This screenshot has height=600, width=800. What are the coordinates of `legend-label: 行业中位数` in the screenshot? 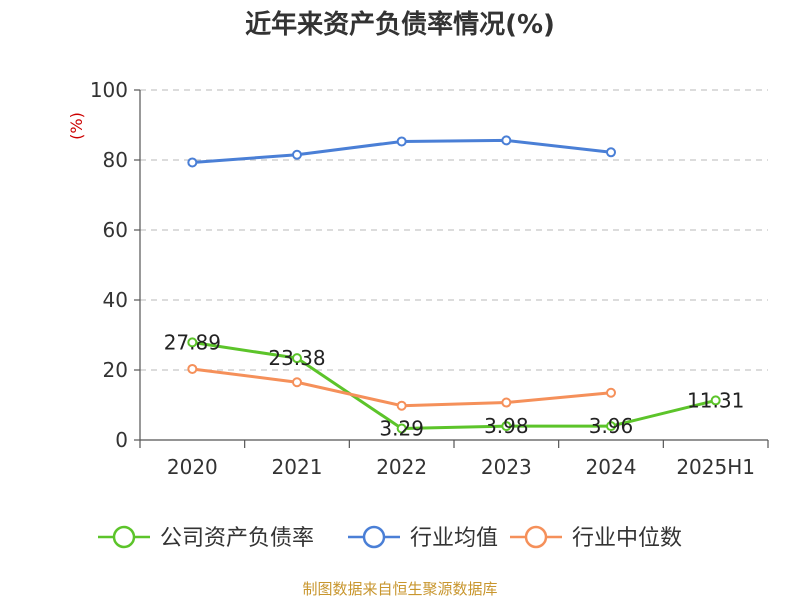 It's located at (627, 538).